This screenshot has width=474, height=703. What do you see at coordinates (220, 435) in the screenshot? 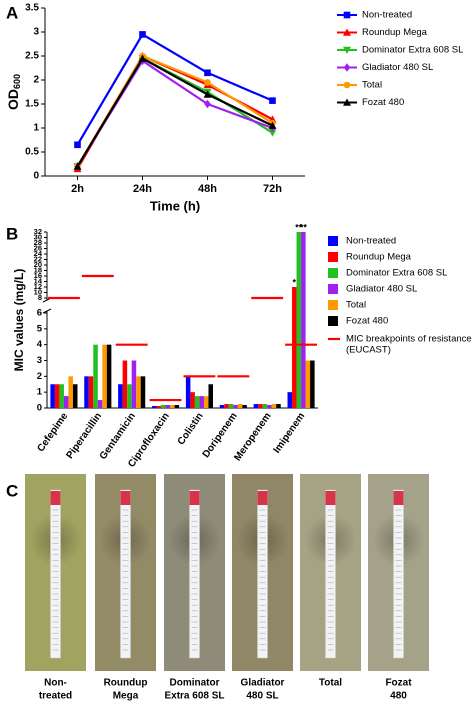
I see `x-tick-label: Doripenem` at bounding box center [220, 435].